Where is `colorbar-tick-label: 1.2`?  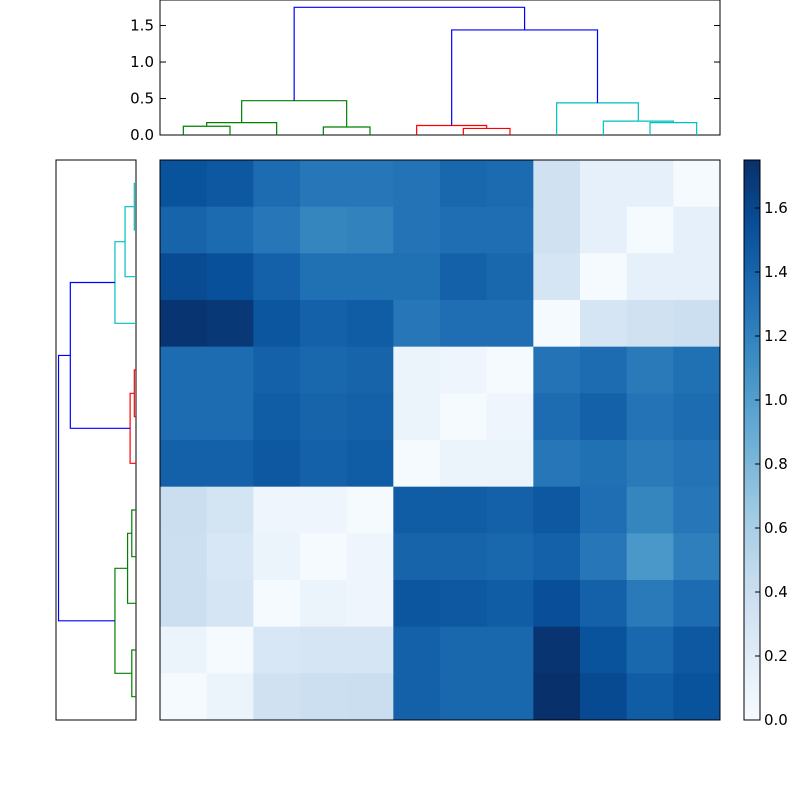 colorbar-tick-label: 1.2 is located at coordinates (776, 336).